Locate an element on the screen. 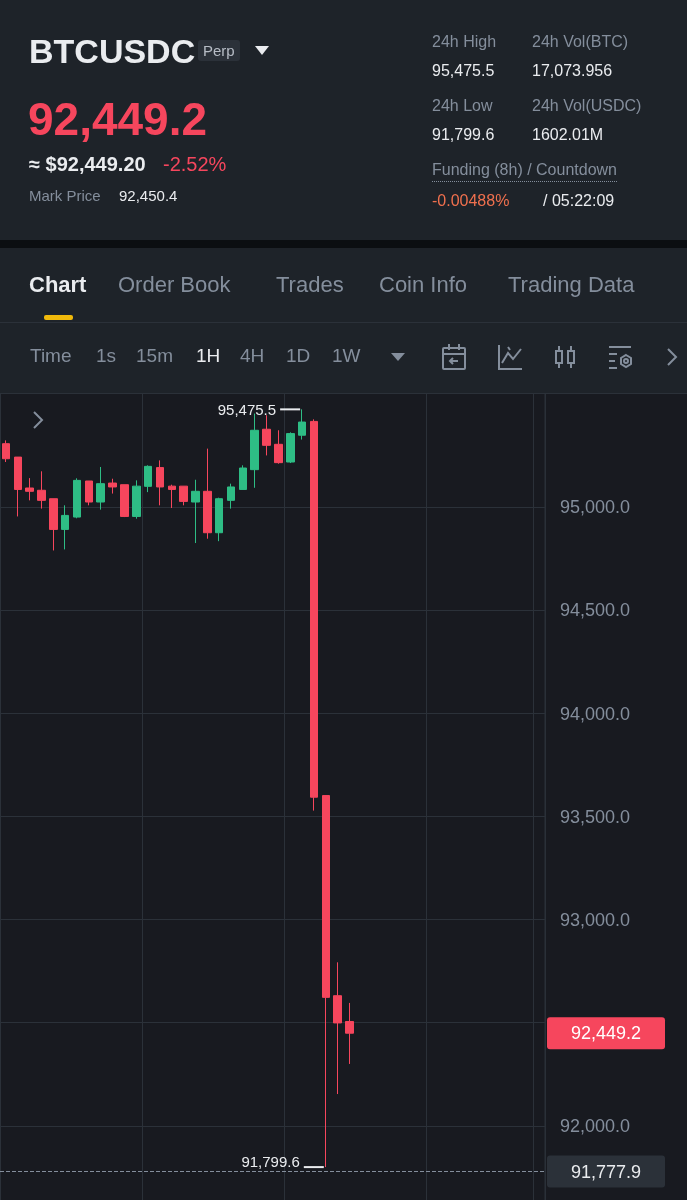 This screenshot has height=1200, width=687. annotation: 95,475.5 is located at coordinates (247, 409).